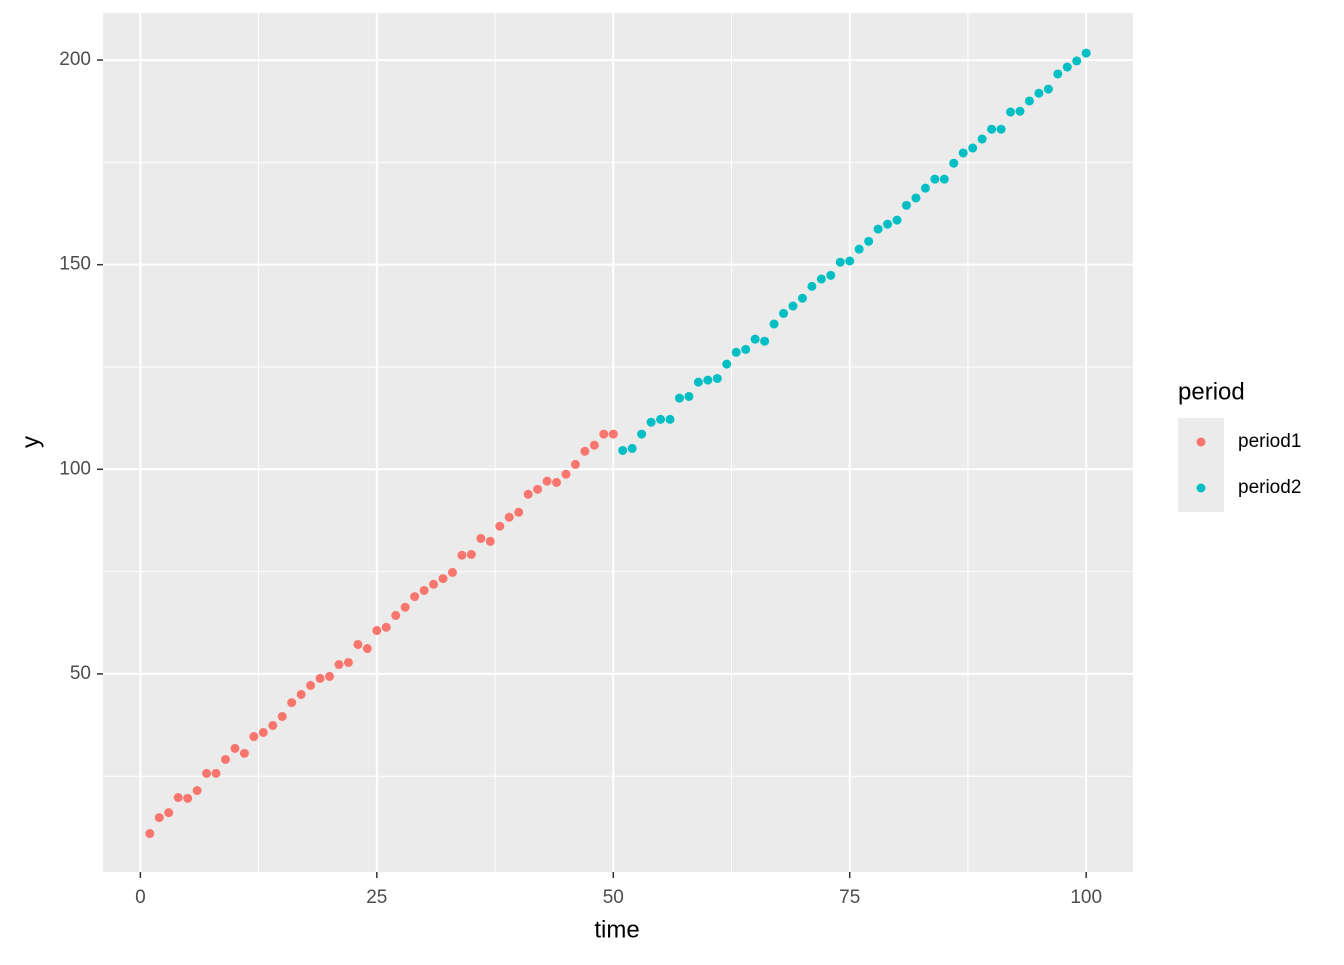 This screenshot has width=1344, height=965. I want to click on legend-key, so click(1201, 488).